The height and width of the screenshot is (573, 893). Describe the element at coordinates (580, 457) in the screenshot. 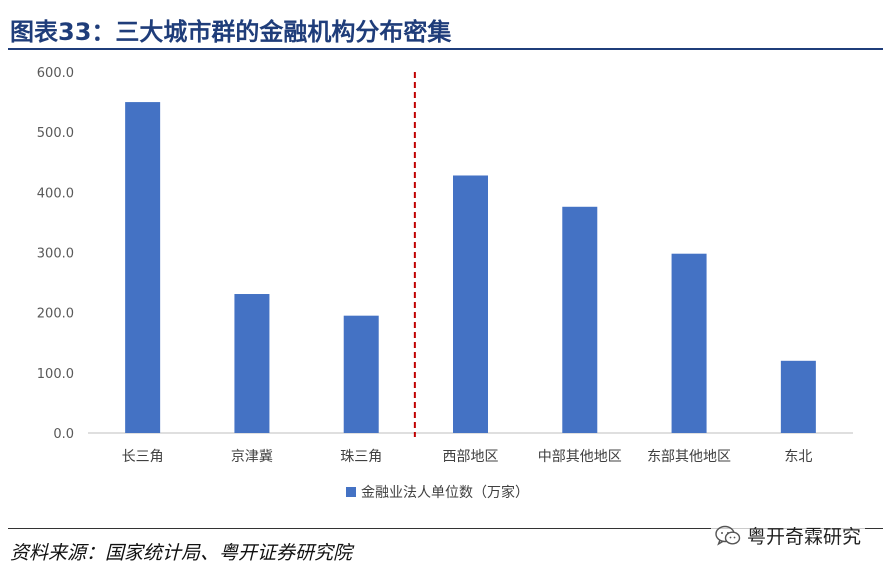

I see `x-category-label: 中部其他地区` at that location.